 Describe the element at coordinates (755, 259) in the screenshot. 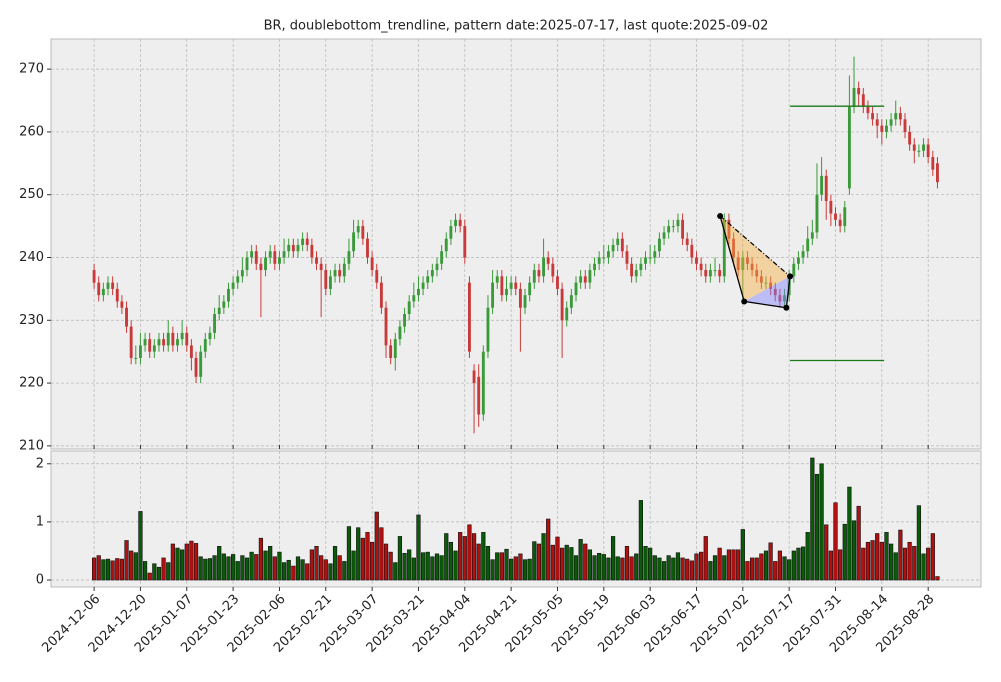

I see `pattern-shade-upper` at that location.